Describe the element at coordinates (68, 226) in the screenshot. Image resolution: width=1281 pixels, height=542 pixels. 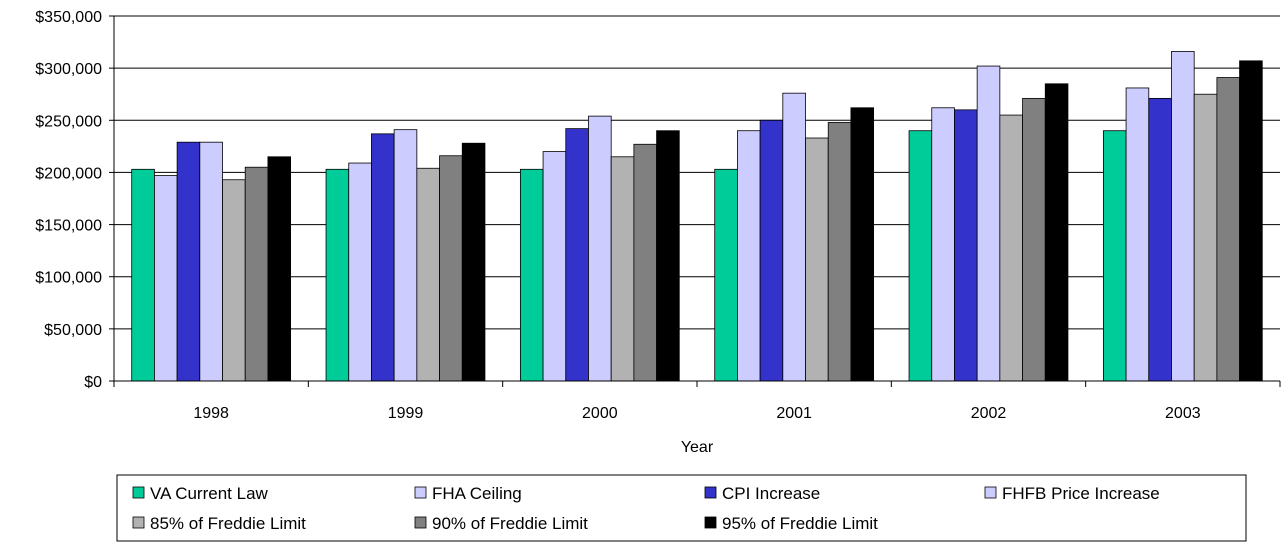
I see `y-tick-label: $150,000` at that location.